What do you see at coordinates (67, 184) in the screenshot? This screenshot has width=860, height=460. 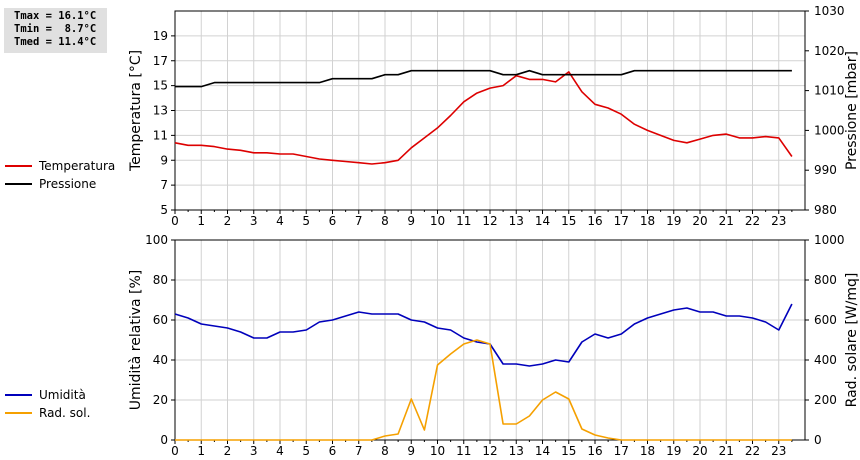 I see `legend-label: Pressione` at bounding box center [67, 184].